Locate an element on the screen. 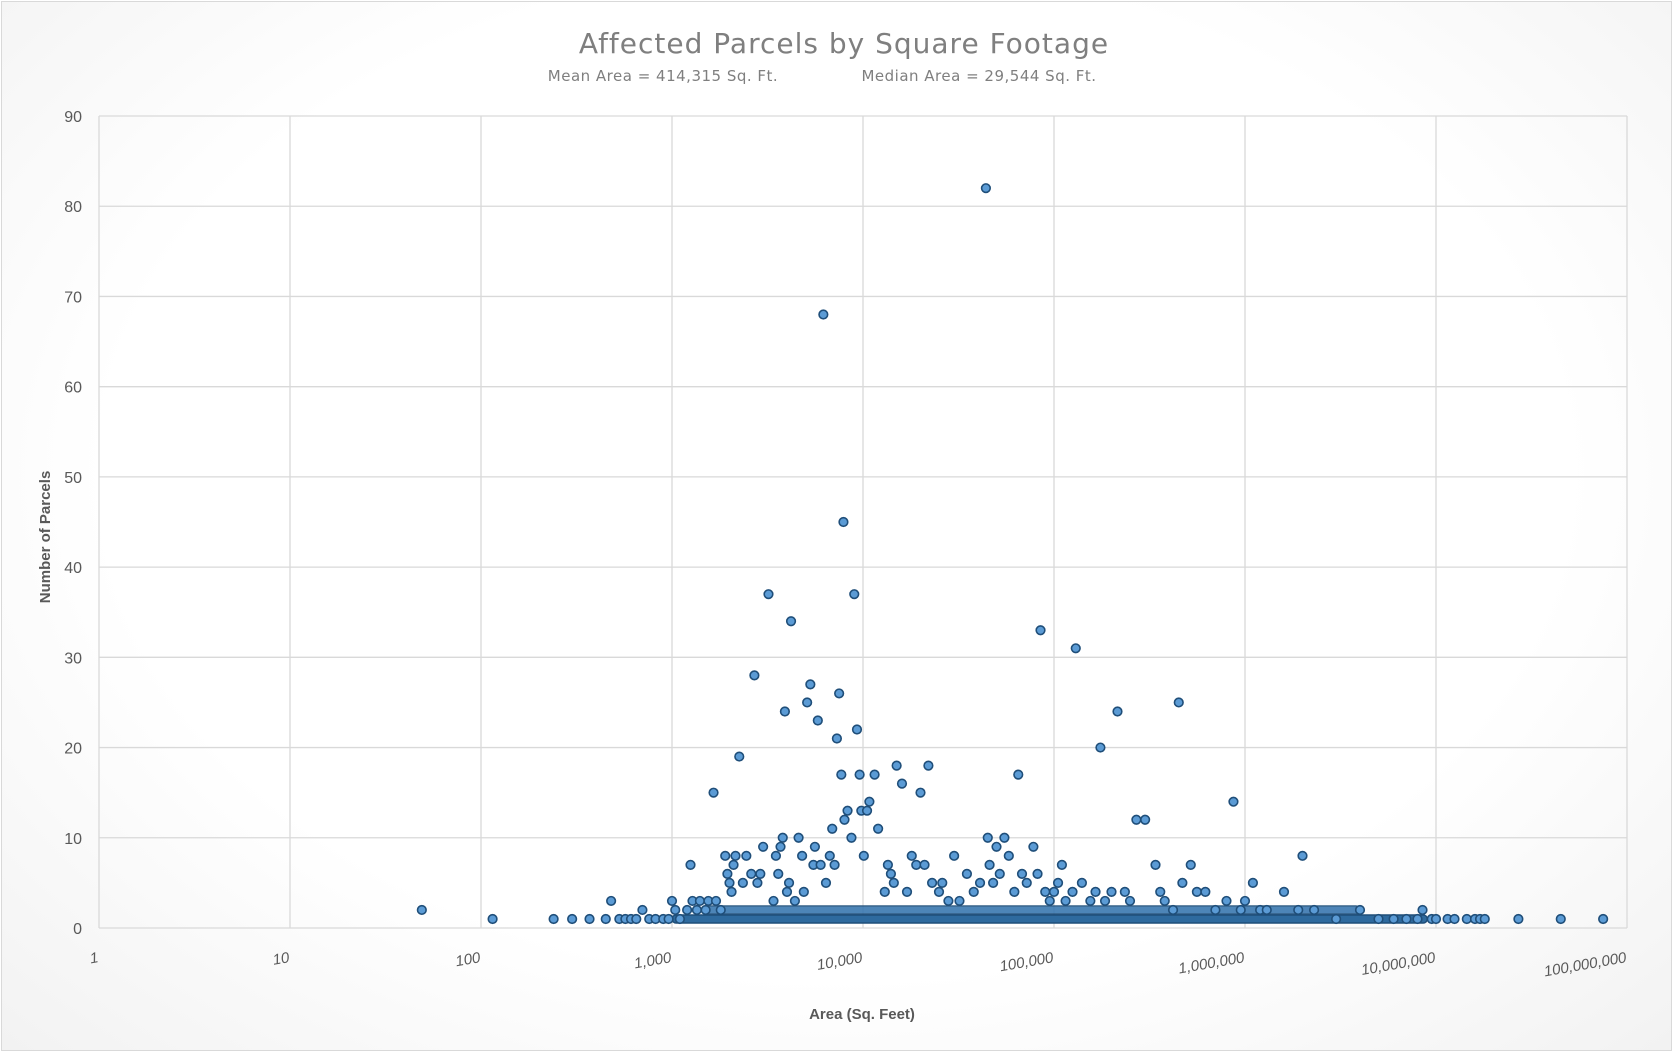 This screenshot has width=1675, height=1054. y-tick-label: 40 is located at coordinates (73, 568).